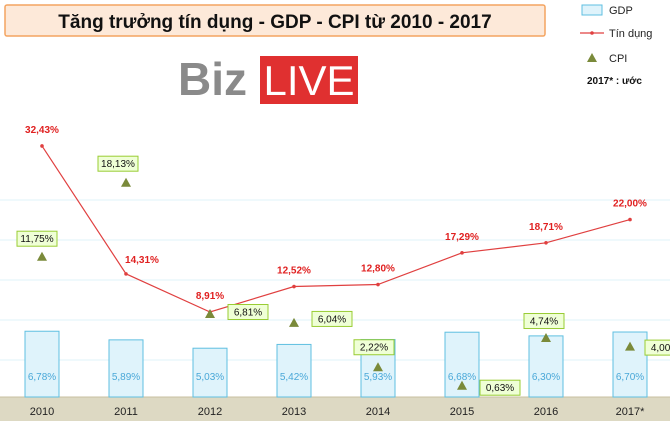  I want to click on watermark-live-box, so click(309, 80).